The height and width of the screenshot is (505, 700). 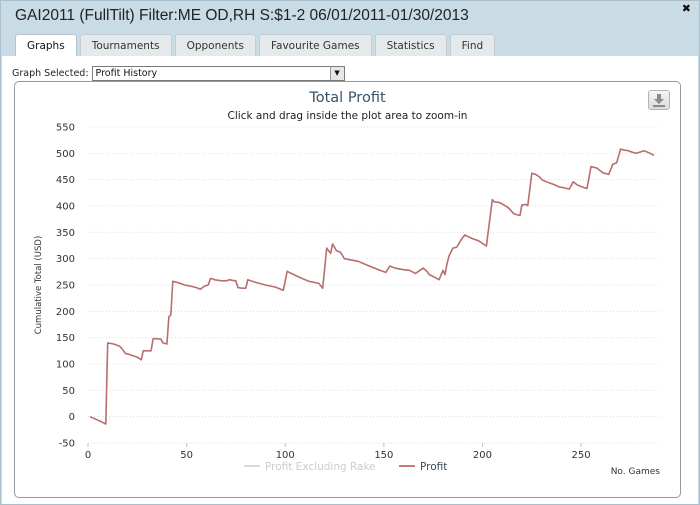 What do you see at coordinates (686, 8) in the screenshot?
I see `close-icon: ✖` at bounding box center [686, 8].